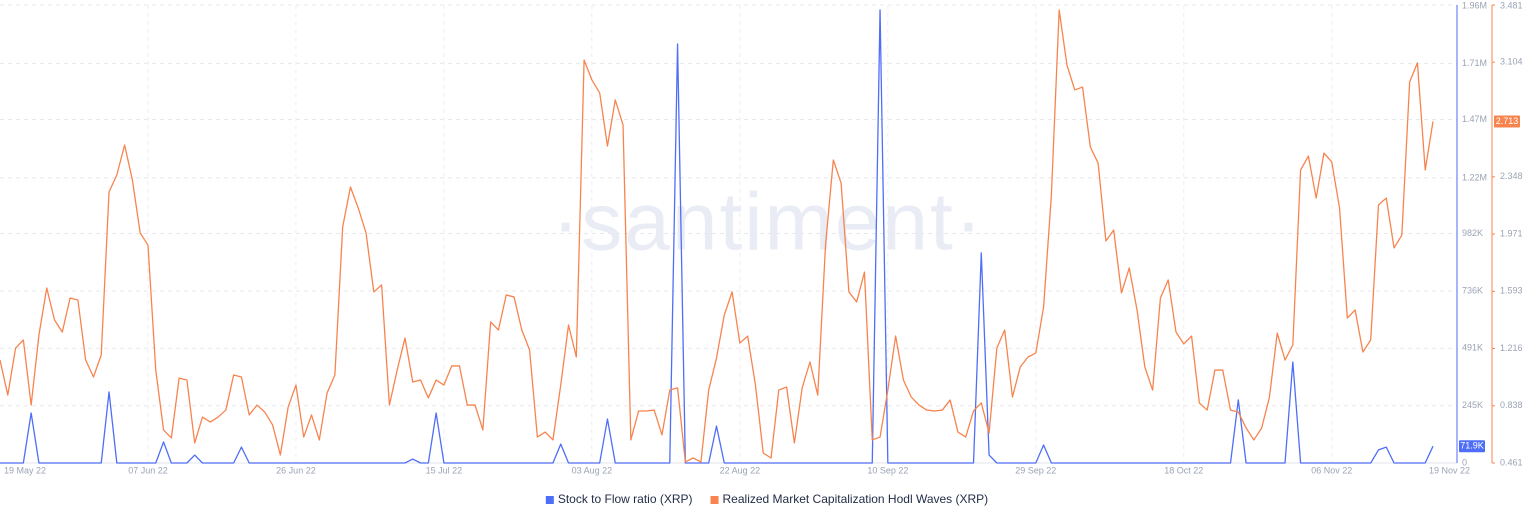 The width and height of the screenshot is (1536, 520). I want to click on y2-tick-label: 2.348, so click(1511, 176).